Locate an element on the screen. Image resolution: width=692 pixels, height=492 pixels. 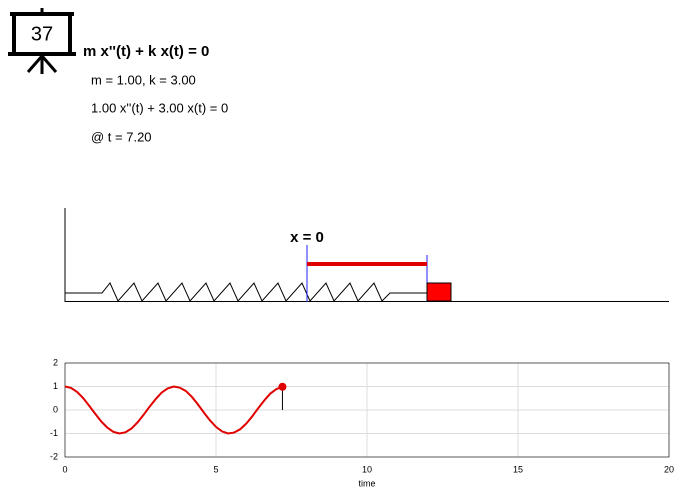
x-tick-label: 5 is located at coordinates (215, 469).